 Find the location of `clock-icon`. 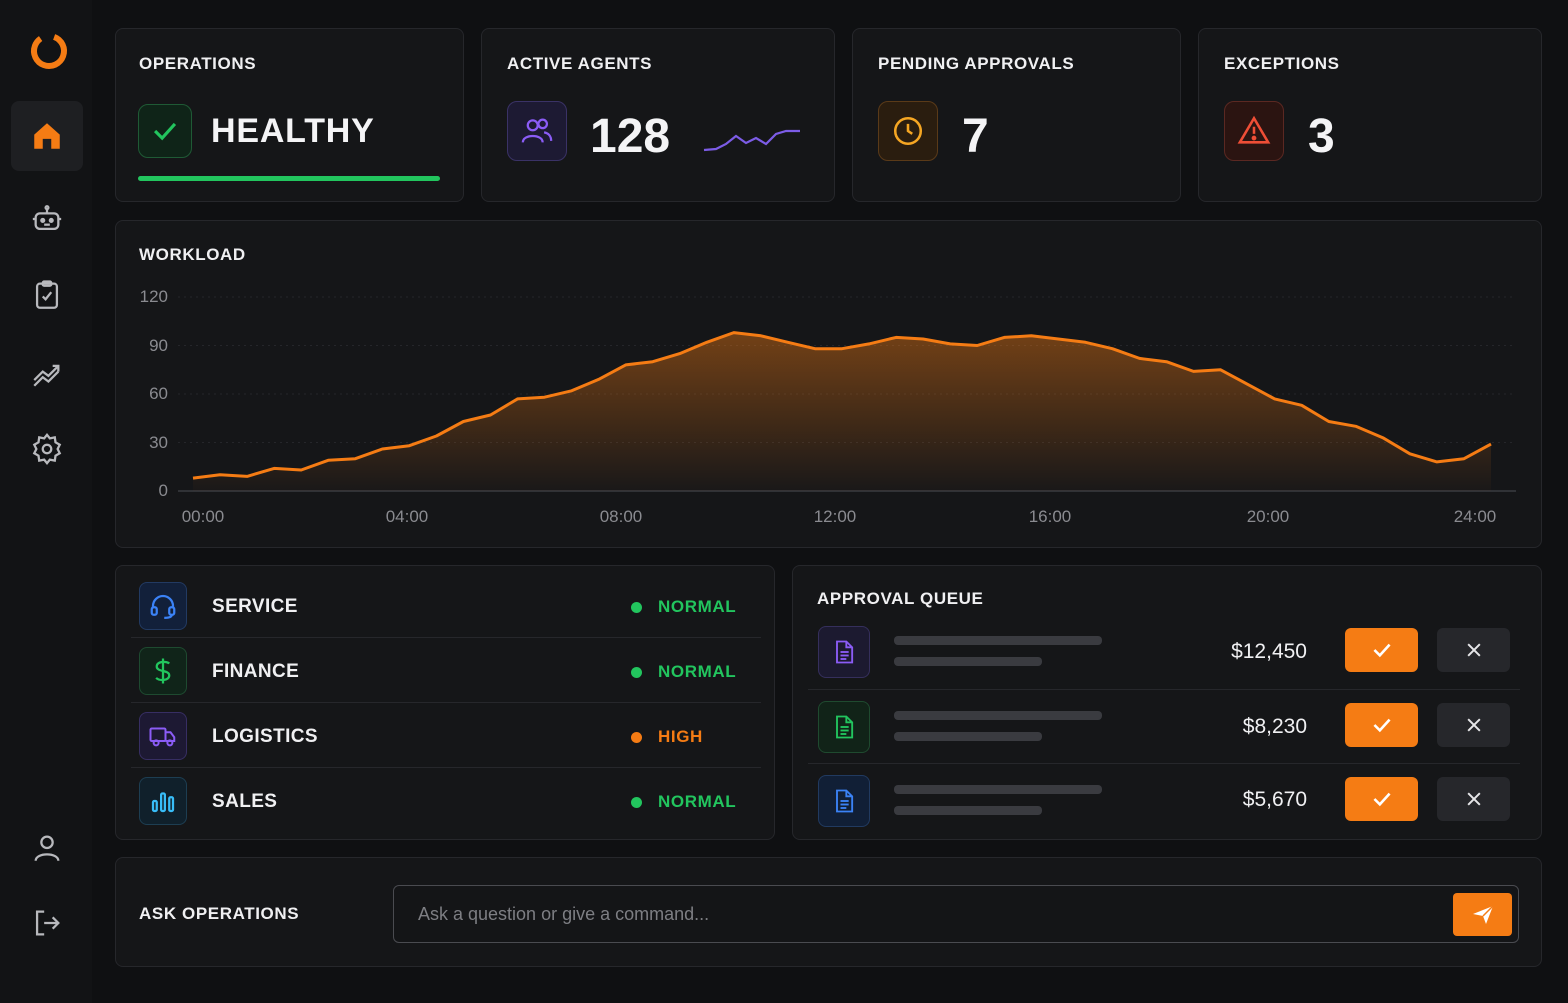

clock-icon is located at coordinates (908, 131).